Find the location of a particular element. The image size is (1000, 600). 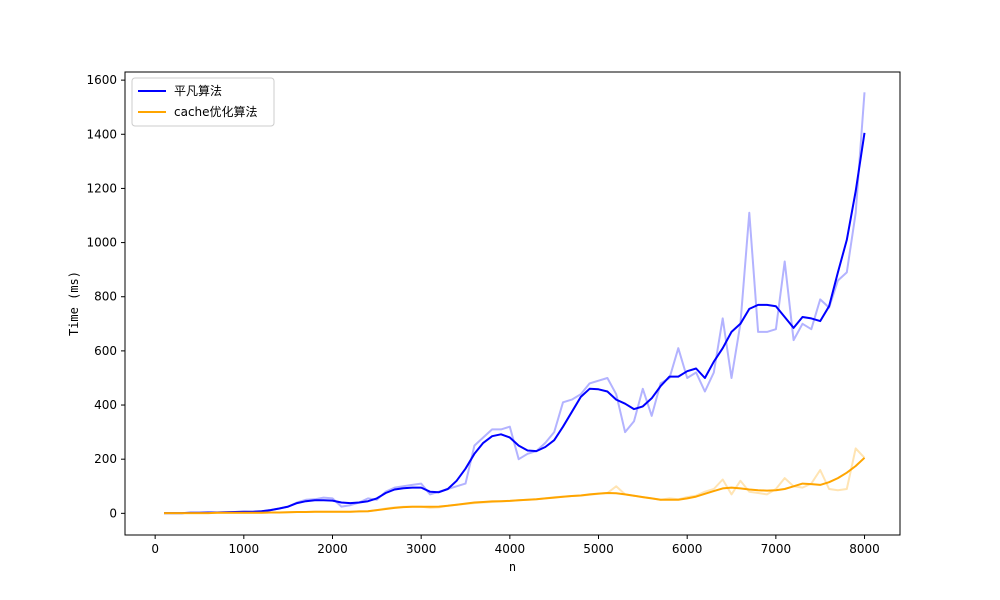

legend: 平凡算法 cache优化算法 is located at coordinates (203, 102).